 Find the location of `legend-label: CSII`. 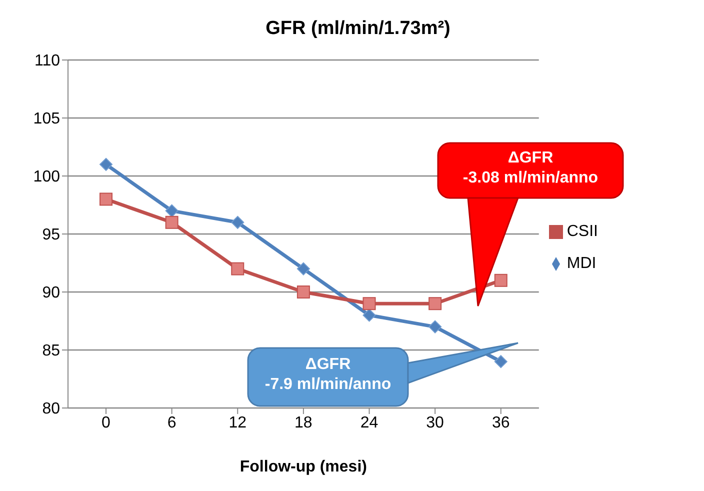

legend-label: CSII is located at coordinates (582, 231).